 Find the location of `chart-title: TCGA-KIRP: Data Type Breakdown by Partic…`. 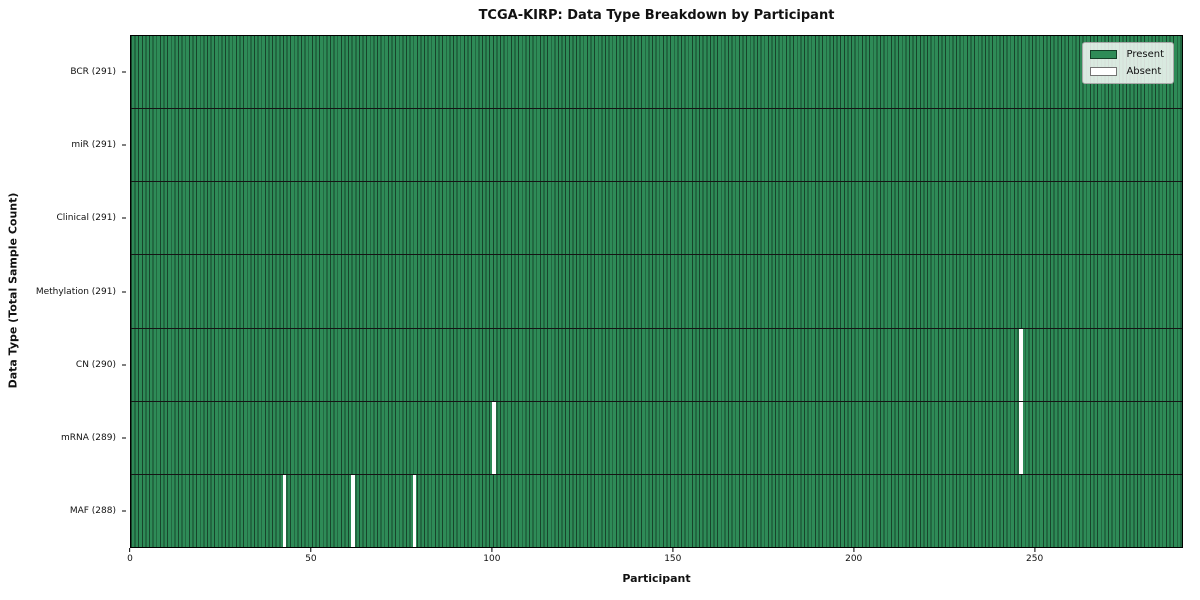

chart-title: TCGA-KIRP: Data Type Breakdown by Partic… is located at coordinates (656, 15).